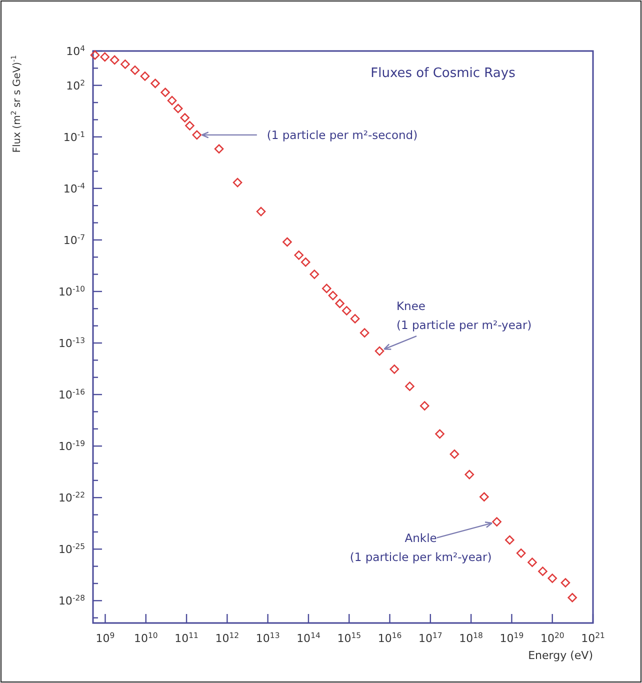  I want to click on x-tick-label: 10$^{10}$, so click(146, 637).